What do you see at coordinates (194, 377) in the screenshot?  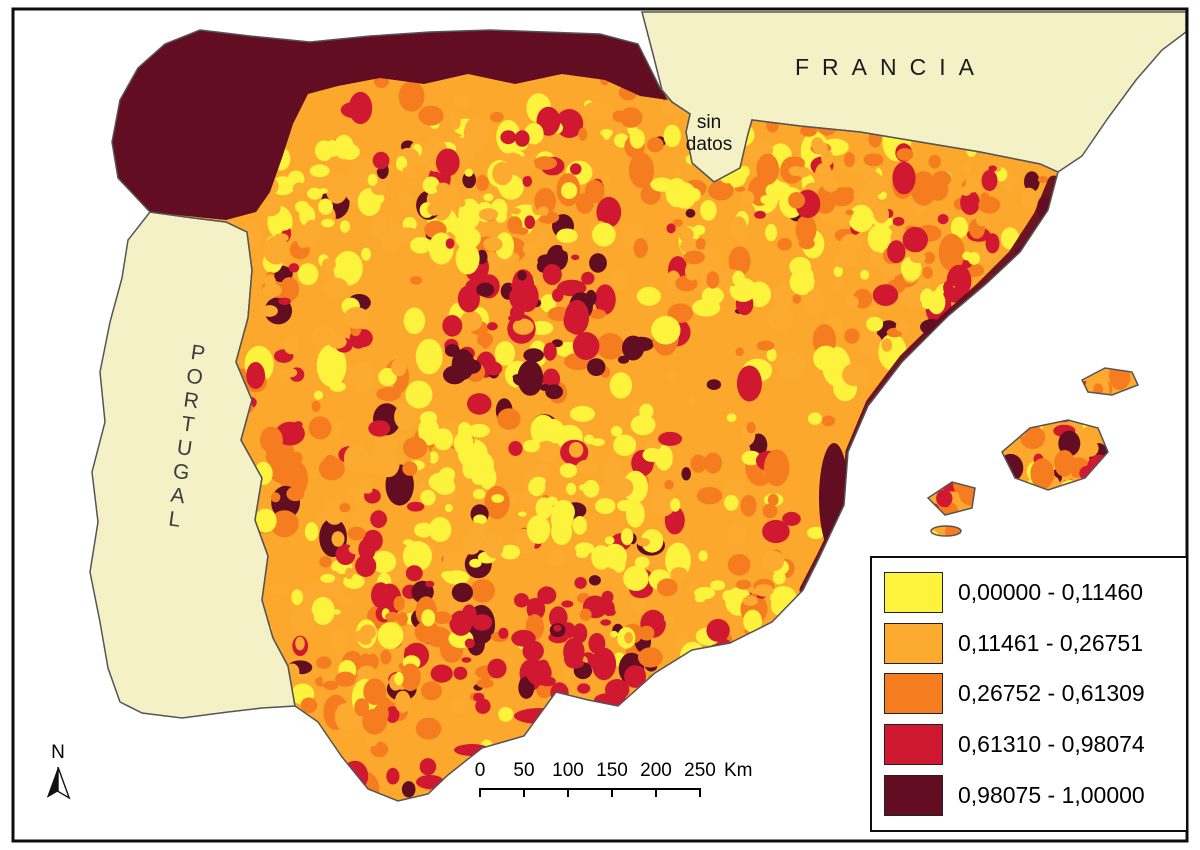 I see `portugal-letter: O` at bounding box center [194, 377].